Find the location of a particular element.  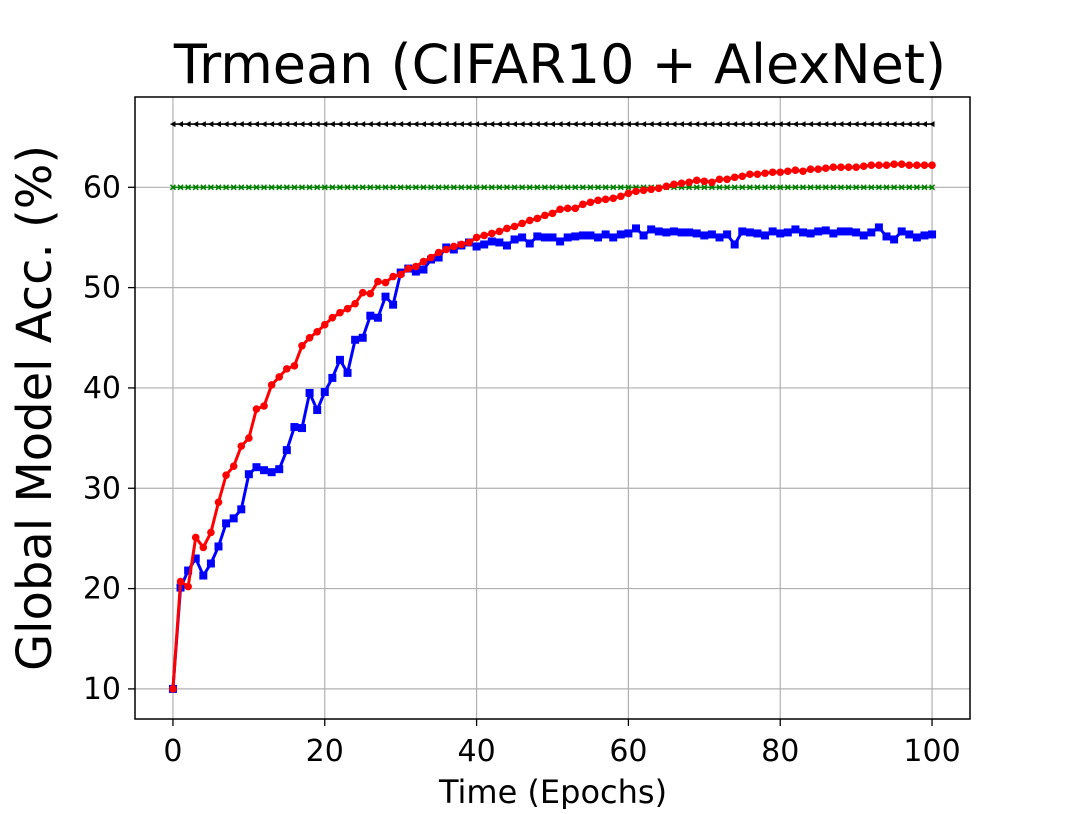

y-axis-label: Global Model Acc. (%) is located at coordinates (35, 408).